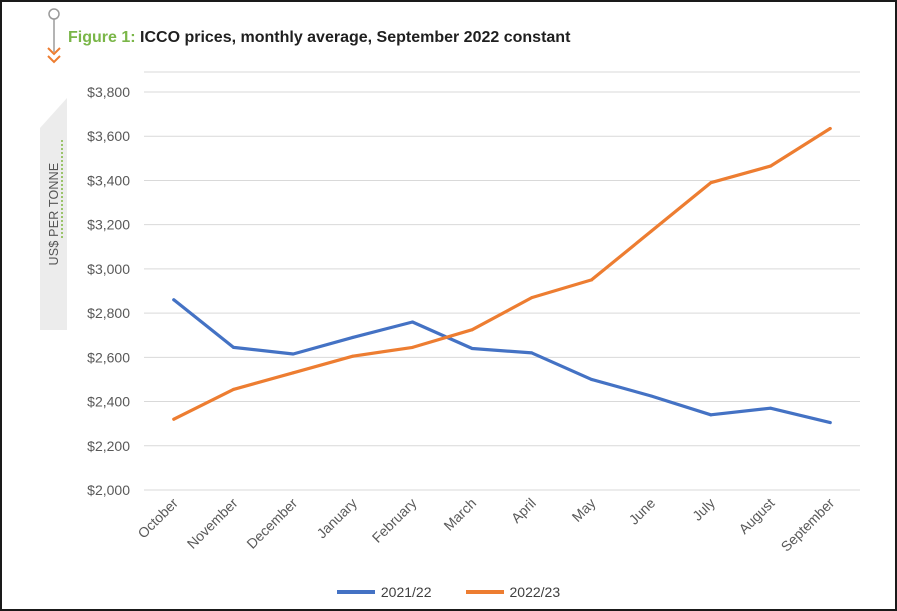 The height and width of the screenshot is (611, 897). I want to click on y-tick-label: $3,800, so click(108, 92).